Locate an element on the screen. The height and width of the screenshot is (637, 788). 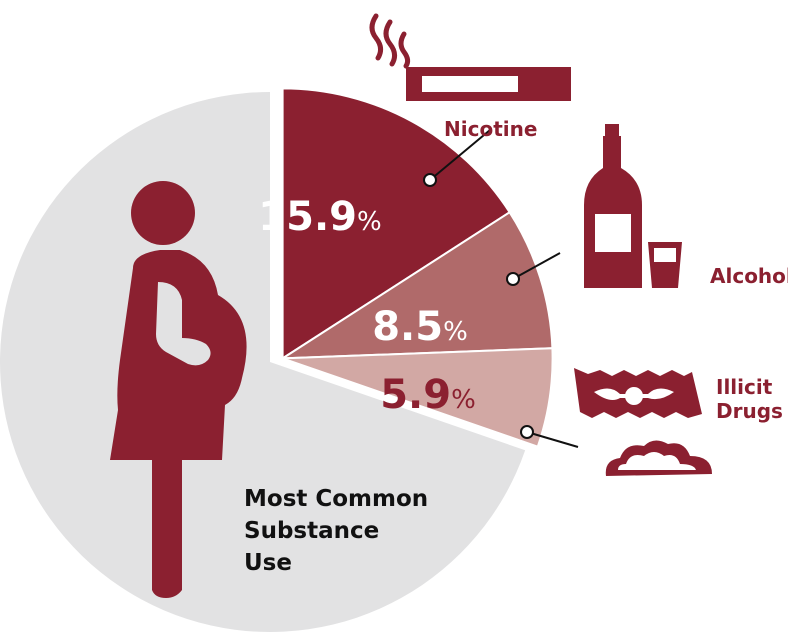
callout-line-nicotine is located at coordinates (460, 155).